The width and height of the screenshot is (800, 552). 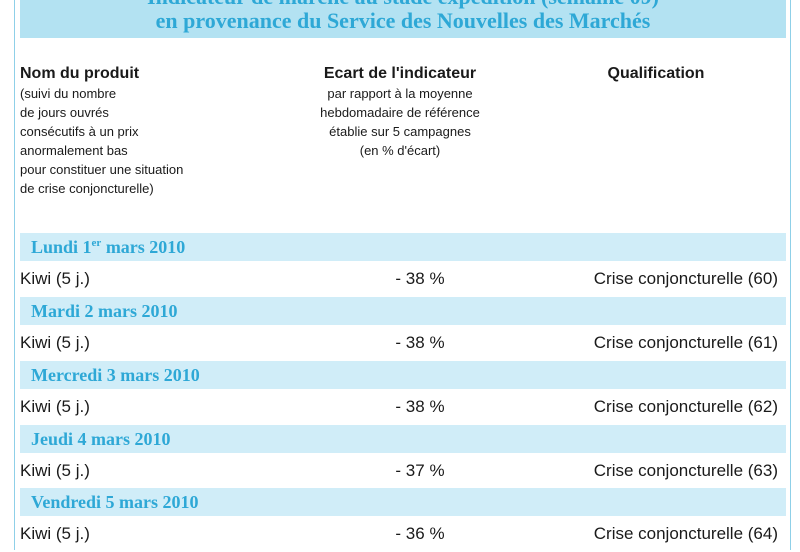 I want to click on column-subtitle-line: (suivi du nombre, so click(x=68, y=93).